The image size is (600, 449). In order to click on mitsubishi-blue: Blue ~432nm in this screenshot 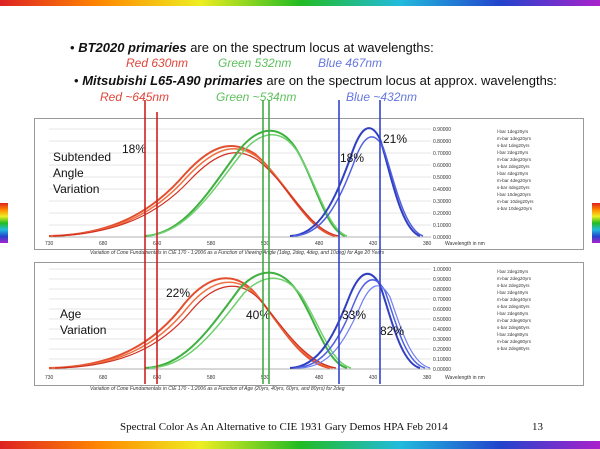, I will do `click(382, 97)`.